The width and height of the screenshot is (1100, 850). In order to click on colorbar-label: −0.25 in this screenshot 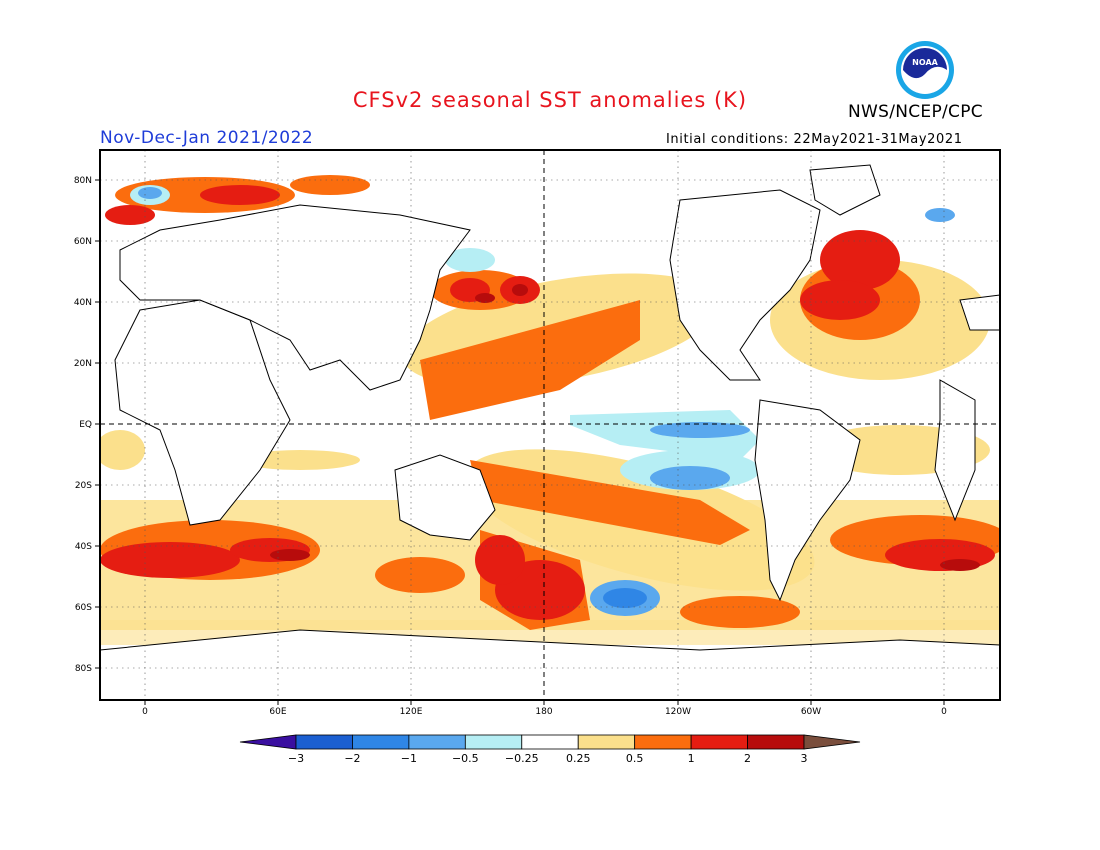, I will do `click(522, 758)`.